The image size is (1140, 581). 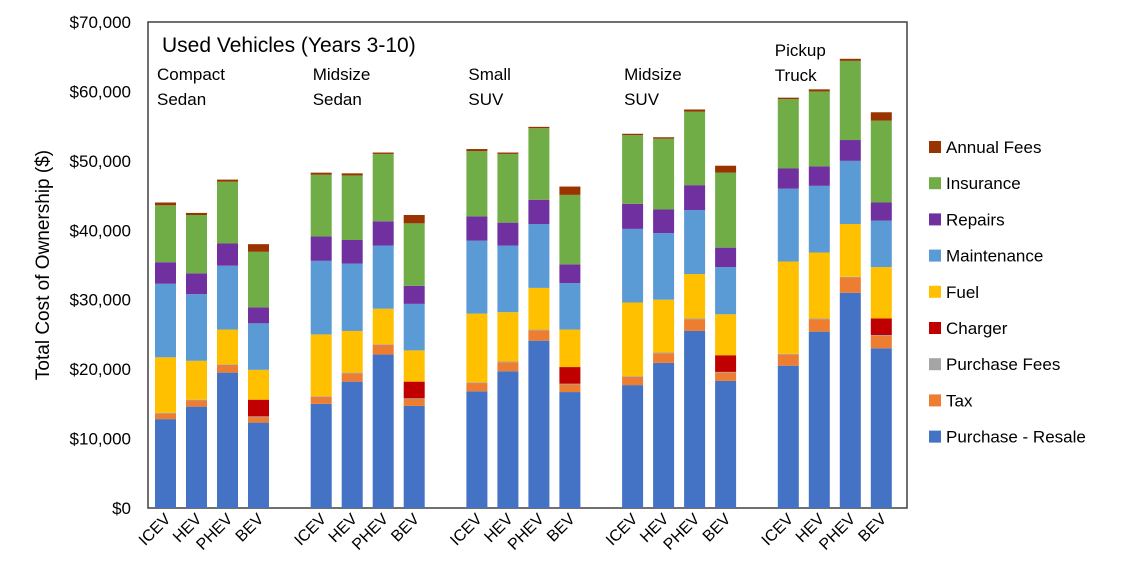 What do you see at coordinates (191, 87) in the screenshot?
I see `group-label: Compact Sedan` at bounding box center [191, 87].